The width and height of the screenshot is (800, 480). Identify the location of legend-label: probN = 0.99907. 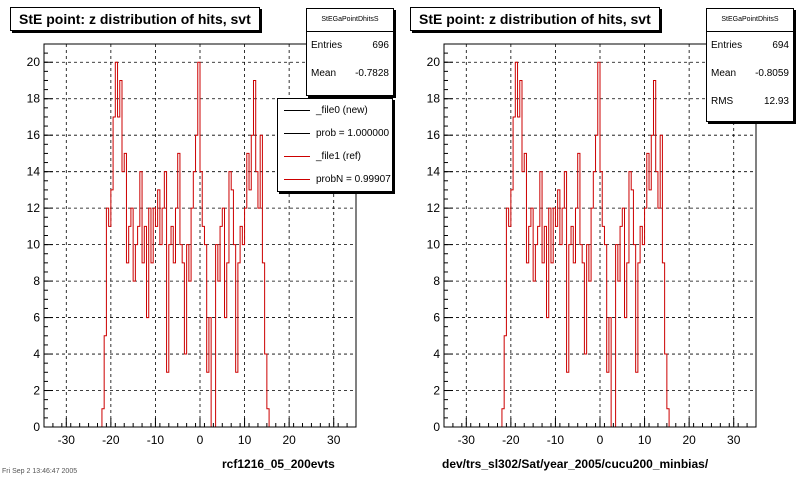
(353, 179).